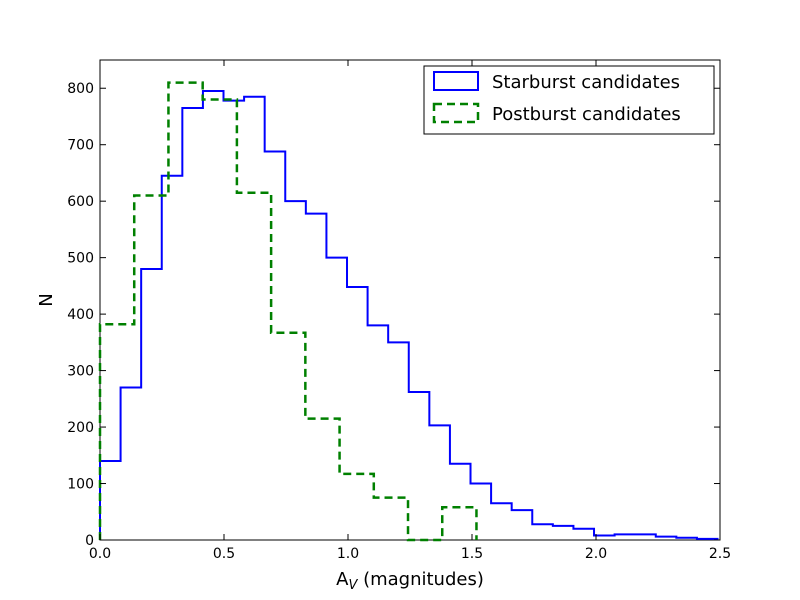 The image size is (800, 600). What do you see at coordinates (586, 114) in the screenshot?
I see `legend-label-postburst: Postburst candidates` at bounding box center [586, 114].